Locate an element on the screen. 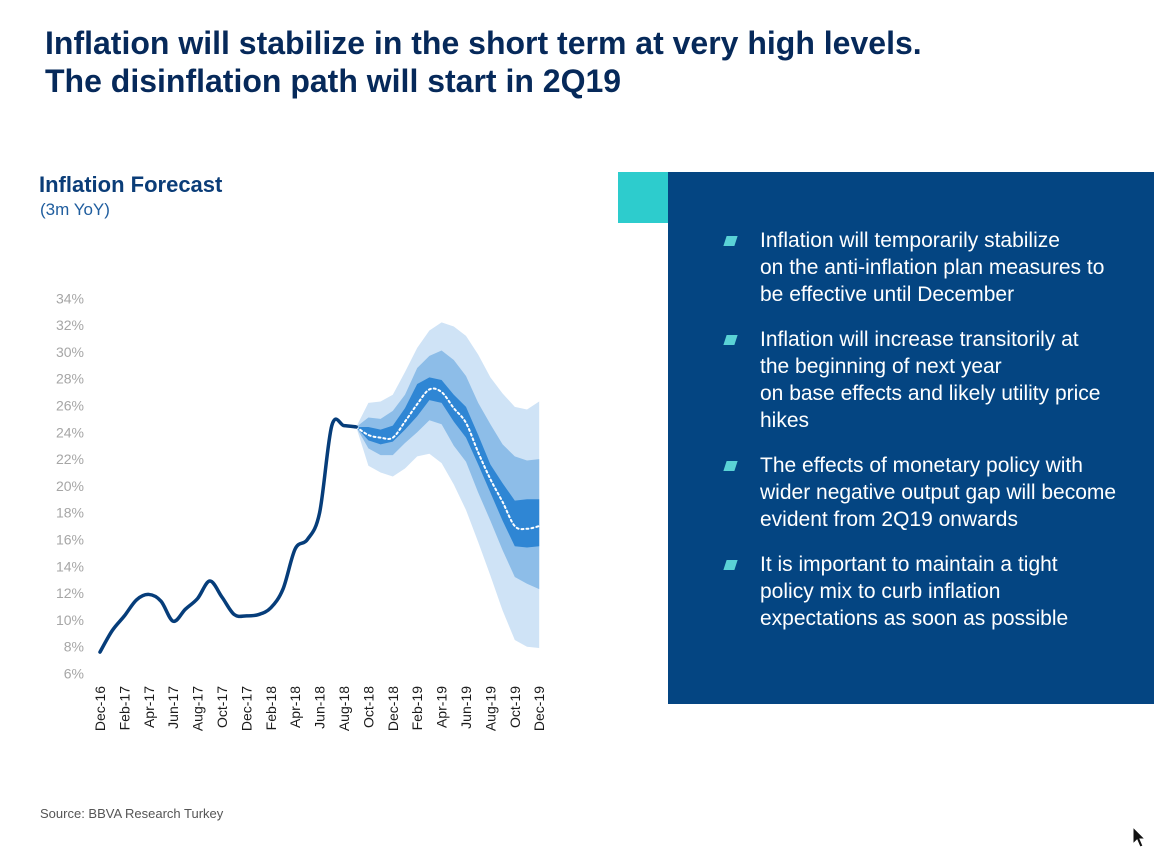  y-tick-label: 6% is located at coordinates (74, 674).